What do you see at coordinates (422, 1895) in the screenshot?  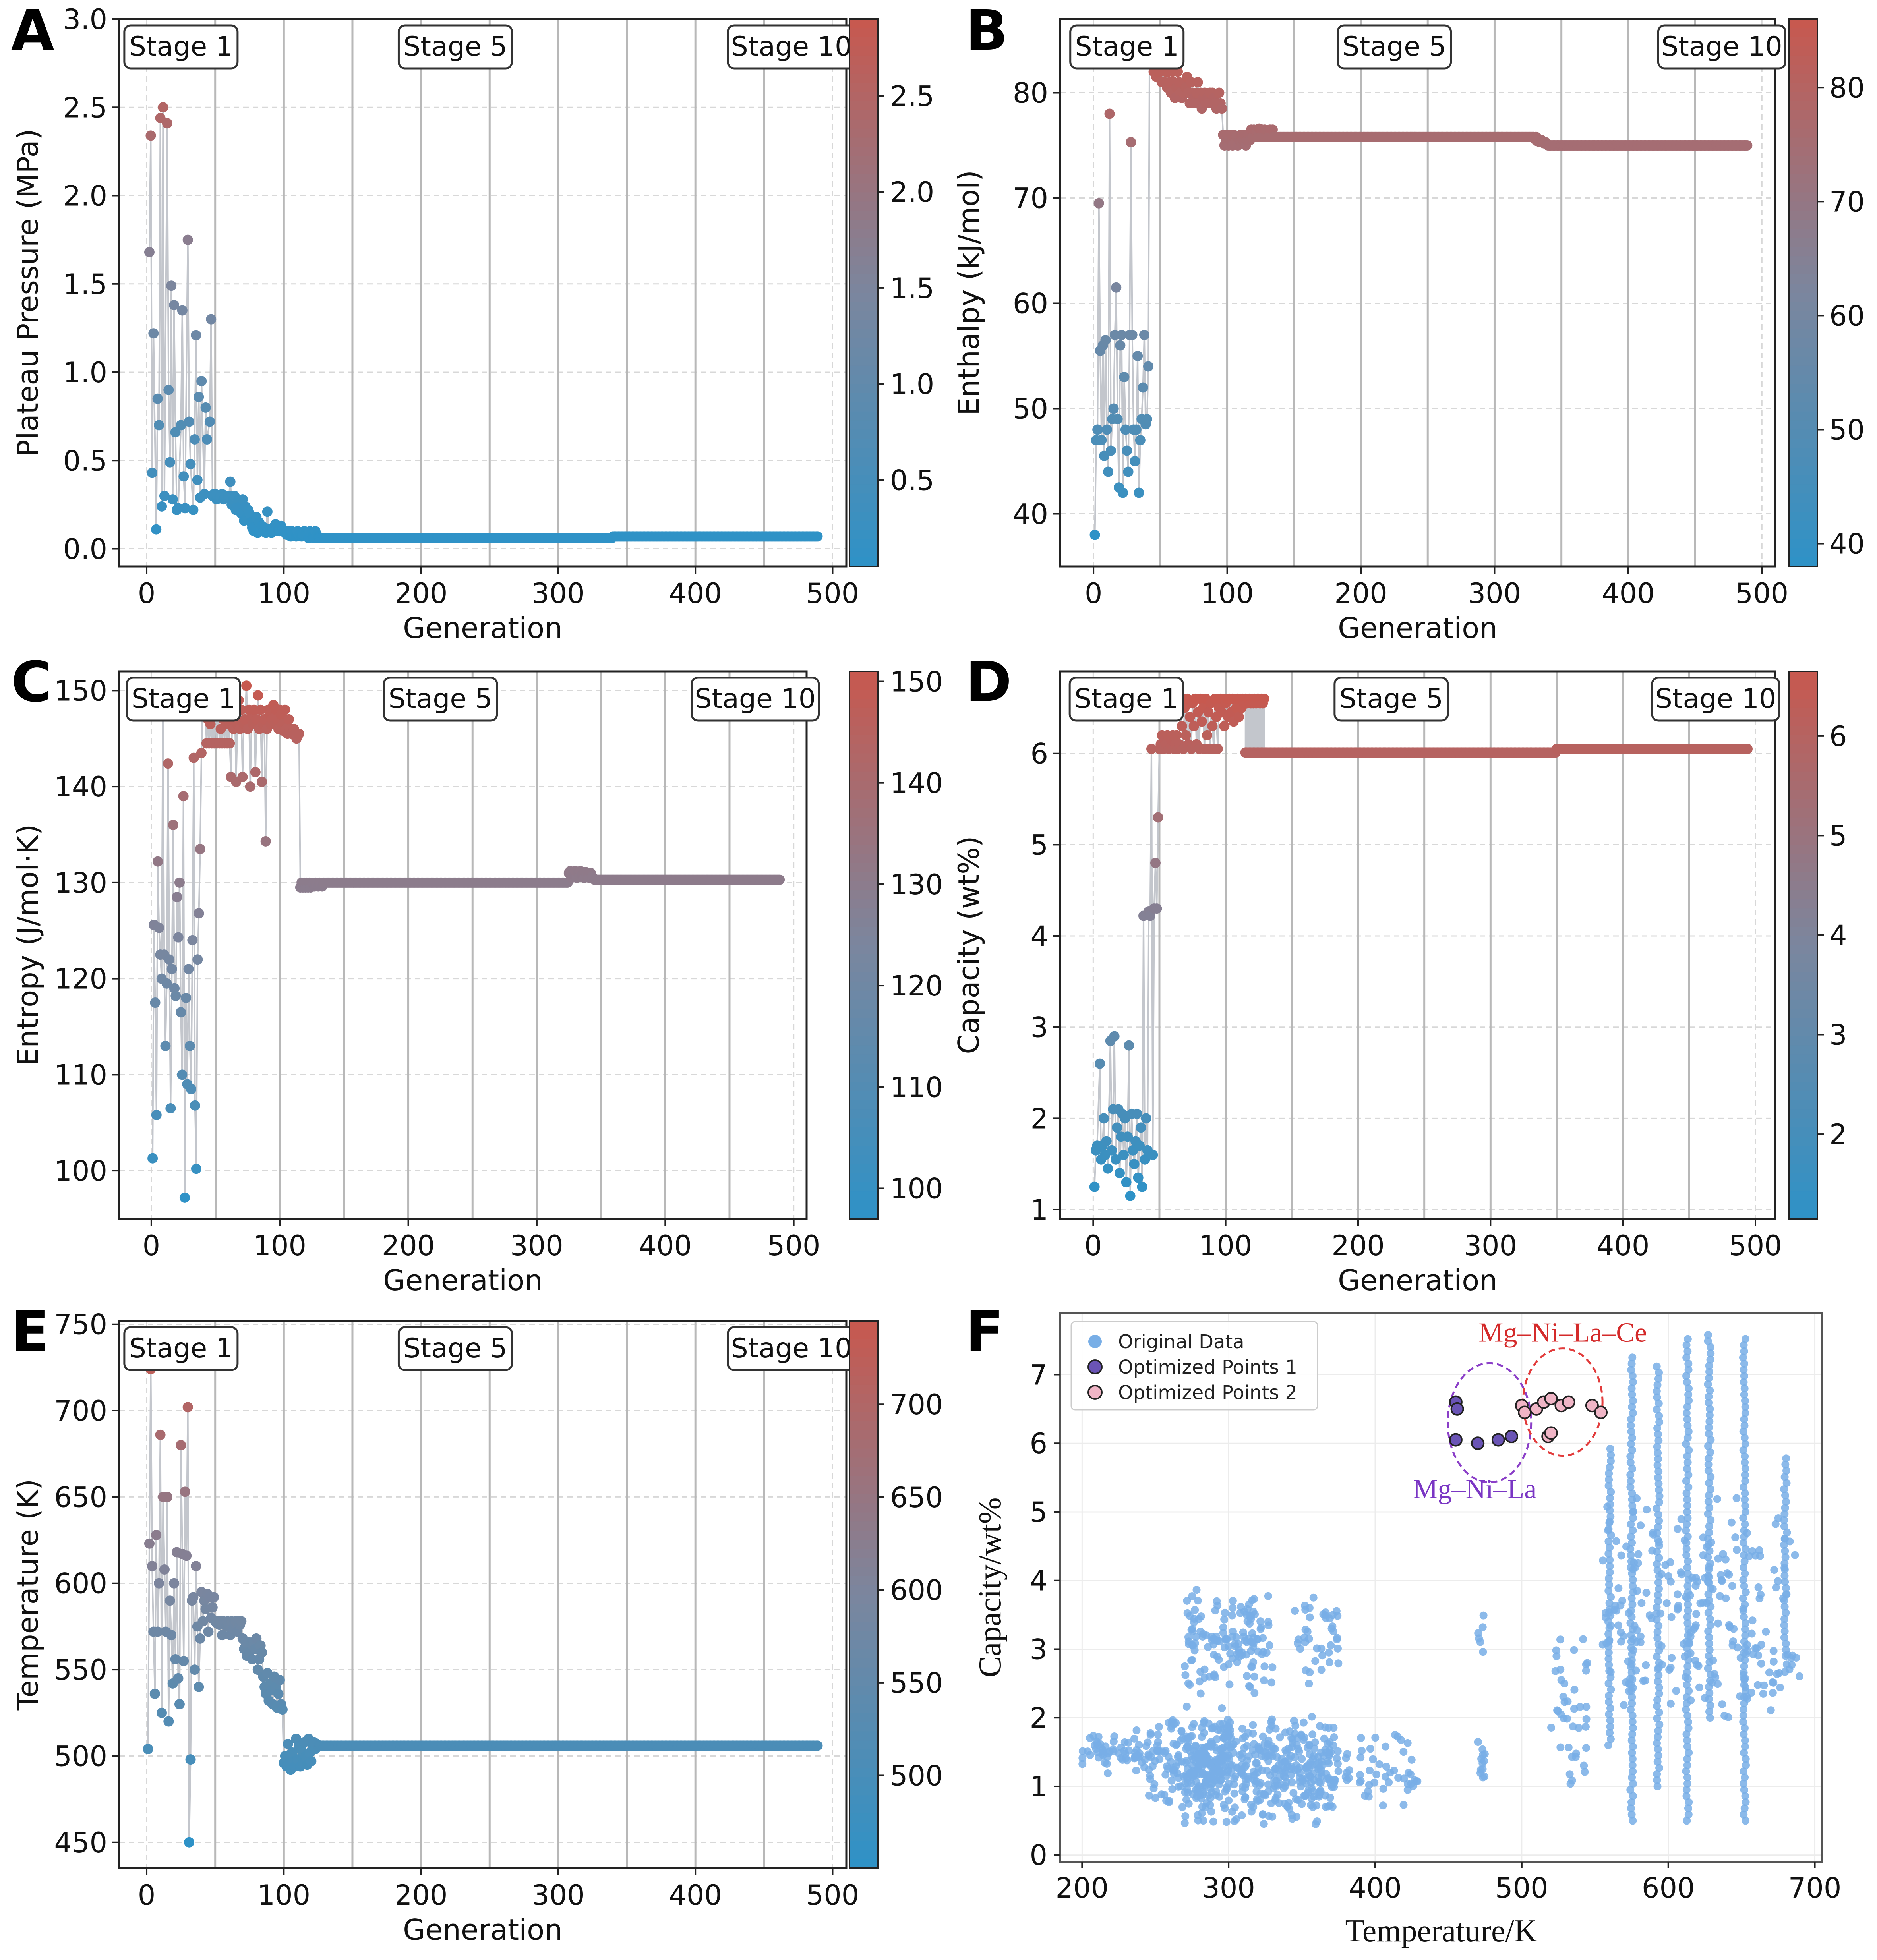 I see `x-tick-label: 200` at bounding box center [422, 1895].